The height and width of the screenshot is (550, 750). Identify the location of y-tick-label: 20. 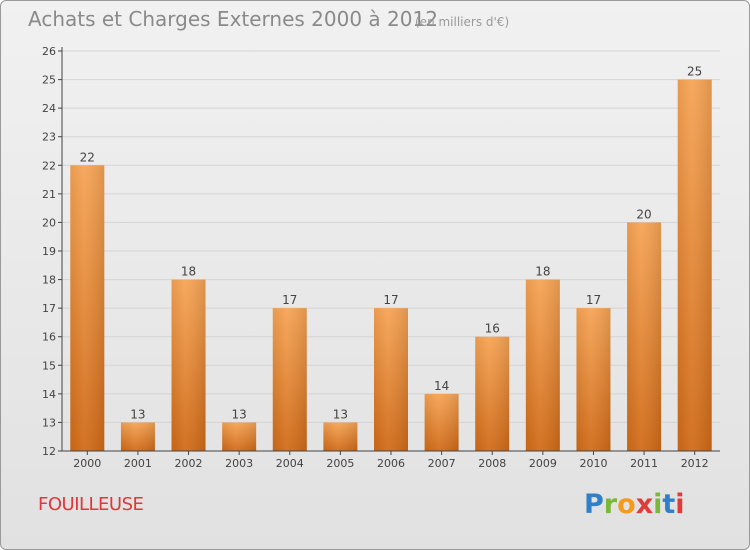
(49, 222).